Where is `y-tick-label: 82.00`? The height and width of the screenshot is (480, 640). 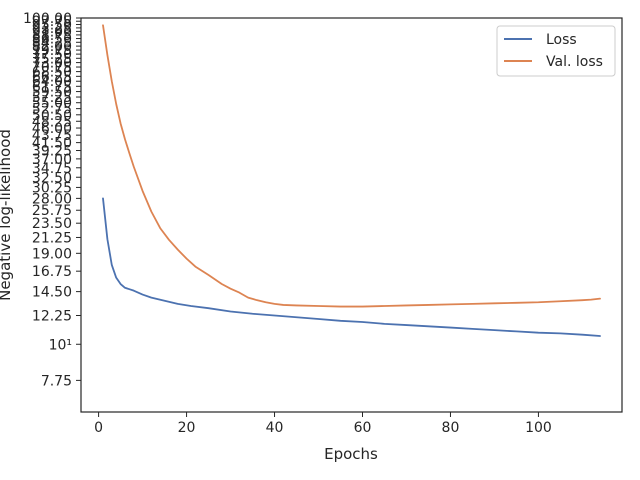
y-tick-label: 82.00 is located at coordinates (52, 47).